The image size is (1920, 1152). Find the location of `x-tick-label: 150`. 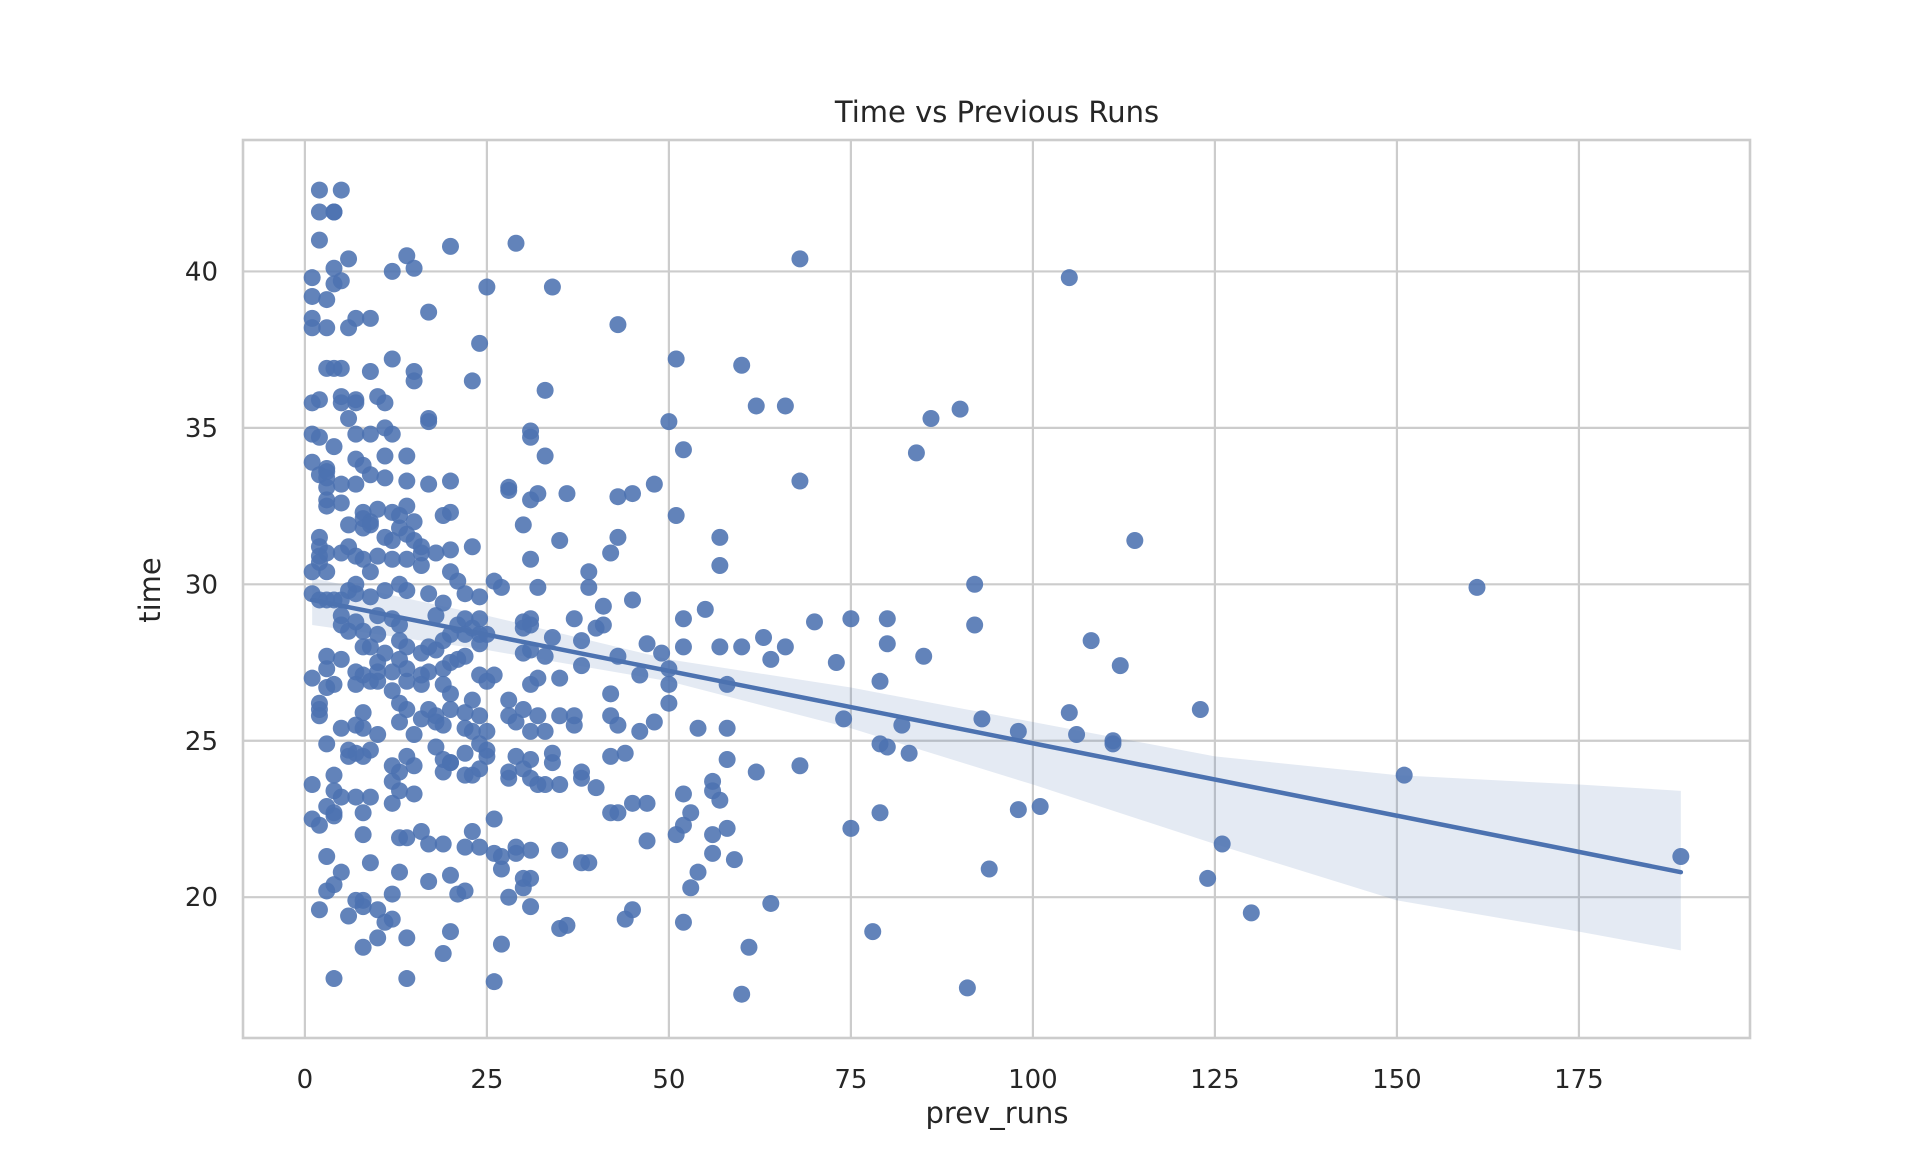

x-tick-label: 150 is located at coordinates (1397, 1080).